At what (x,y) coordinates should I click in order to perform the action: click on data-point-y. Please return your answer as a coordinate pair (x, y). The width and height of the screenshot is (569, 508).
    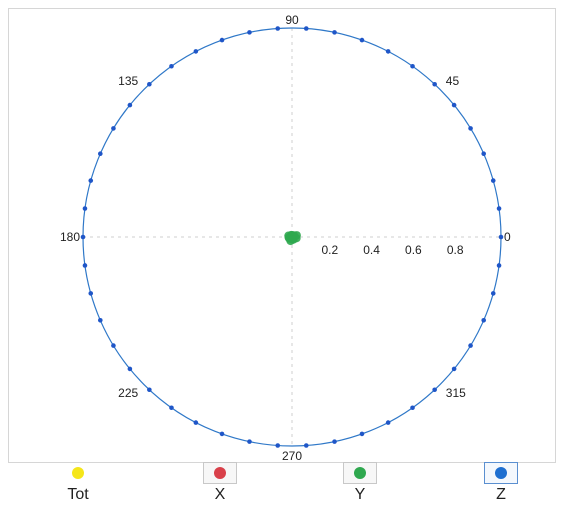
    Looking at the image, I should click on (292, 239).